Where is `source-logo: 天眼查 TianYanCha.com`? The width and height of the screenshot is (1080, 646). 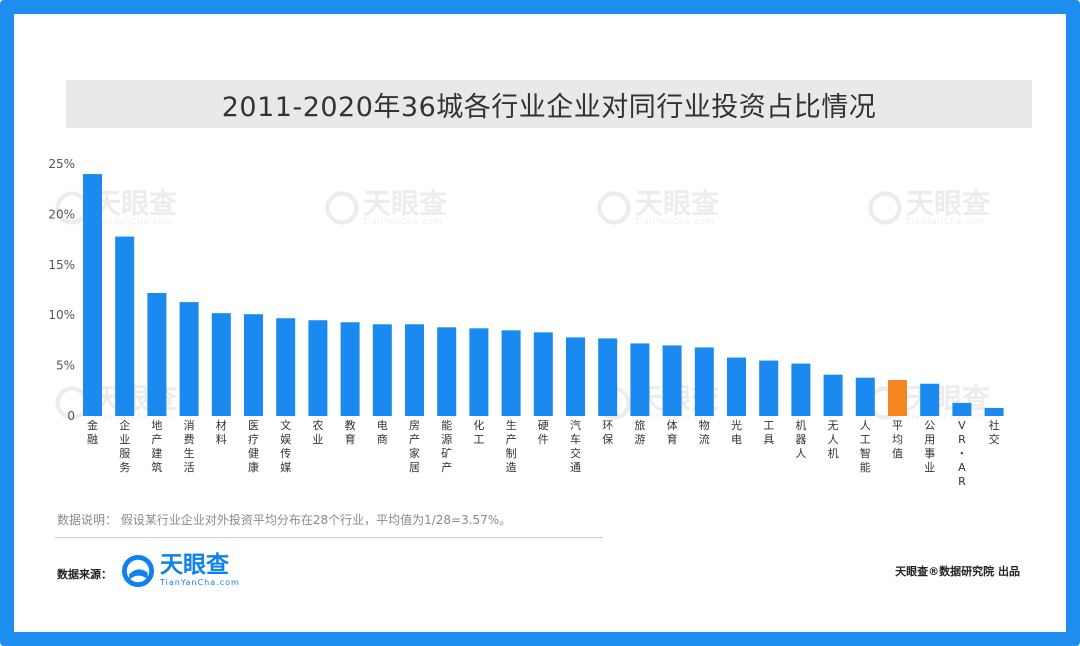 source-logo: 天眼查 TianYanCha.com is located at coordinates (181, 570).